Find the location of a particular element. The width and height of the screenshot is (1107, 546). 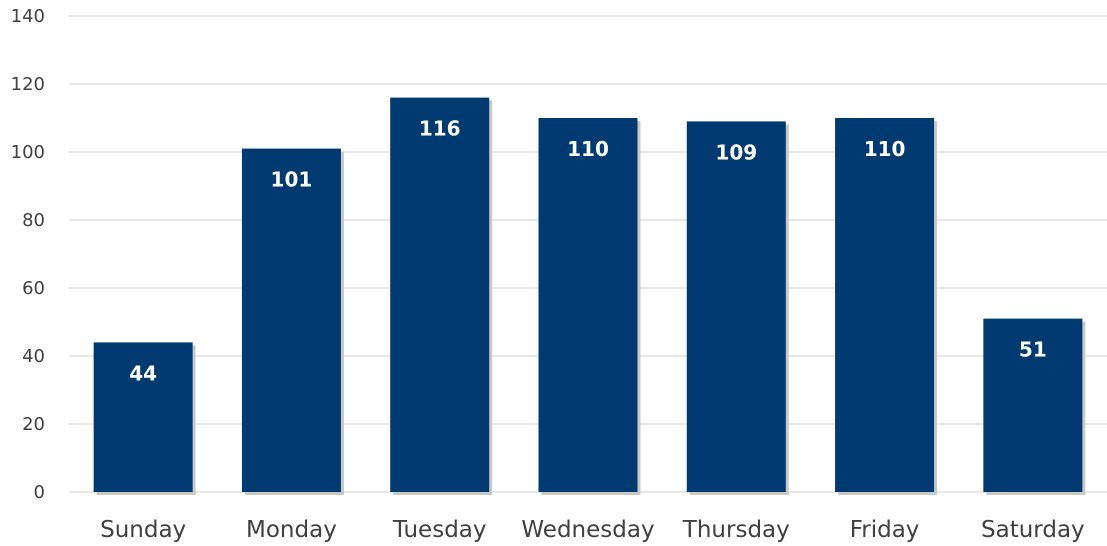

bar-saturday is located at coordinates (1033, 405).